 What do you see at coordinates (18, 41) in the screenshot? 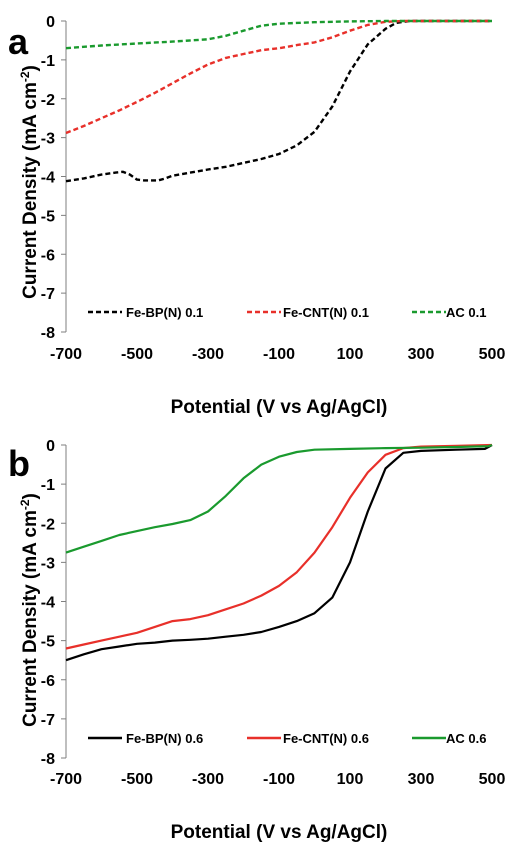
I see `panel-label-a: a` at bounding box center [18, 41].